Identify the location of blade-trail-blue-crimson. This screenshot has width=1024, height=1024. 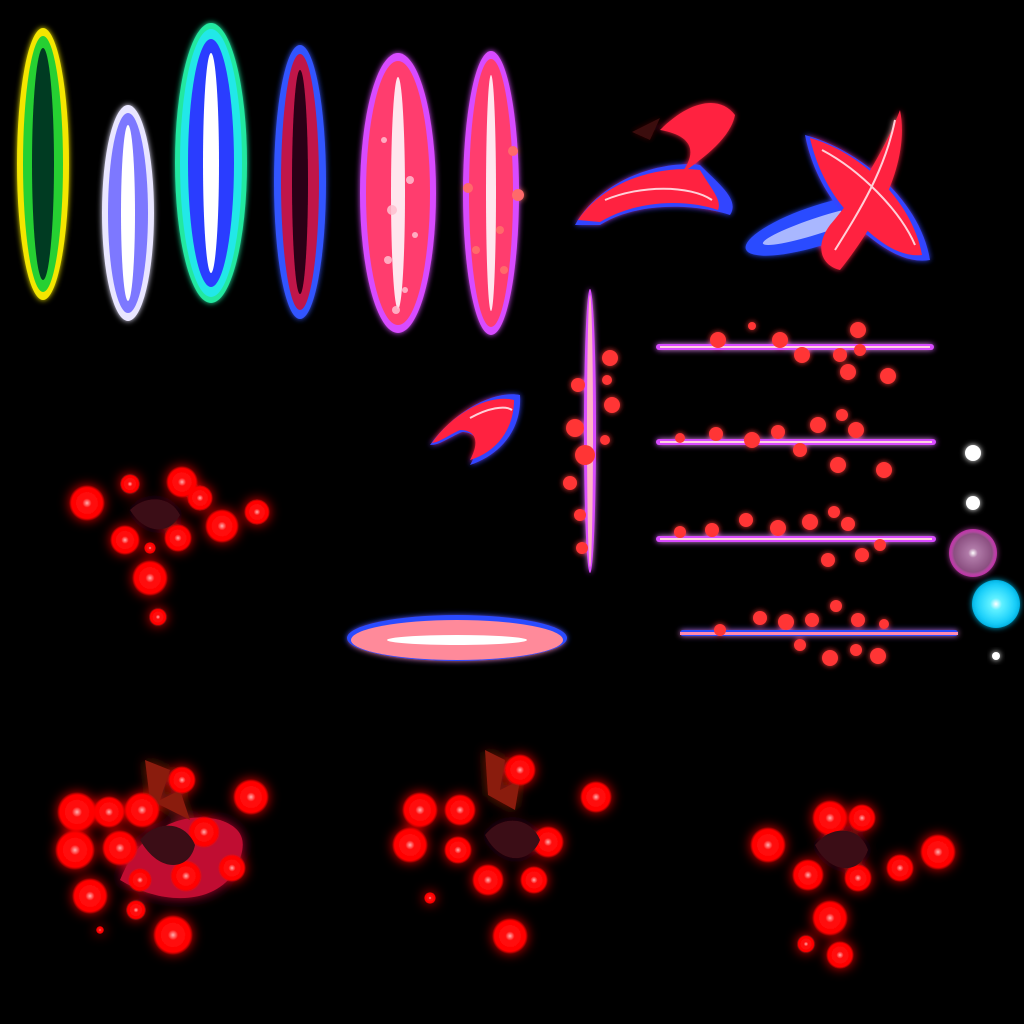
(300, 182).